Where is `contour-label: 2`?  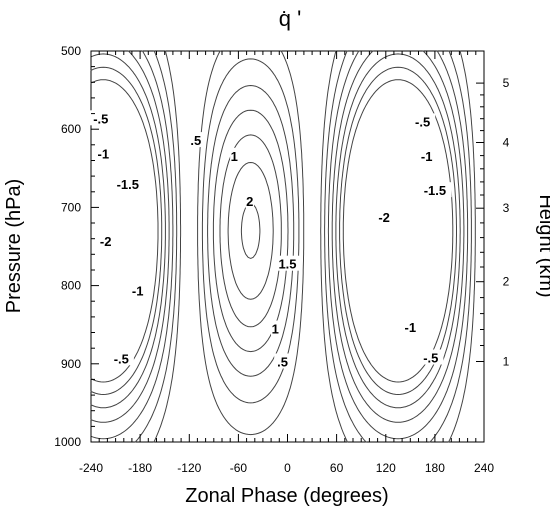 contour-label: 2 is located at coordinates (249, 201).